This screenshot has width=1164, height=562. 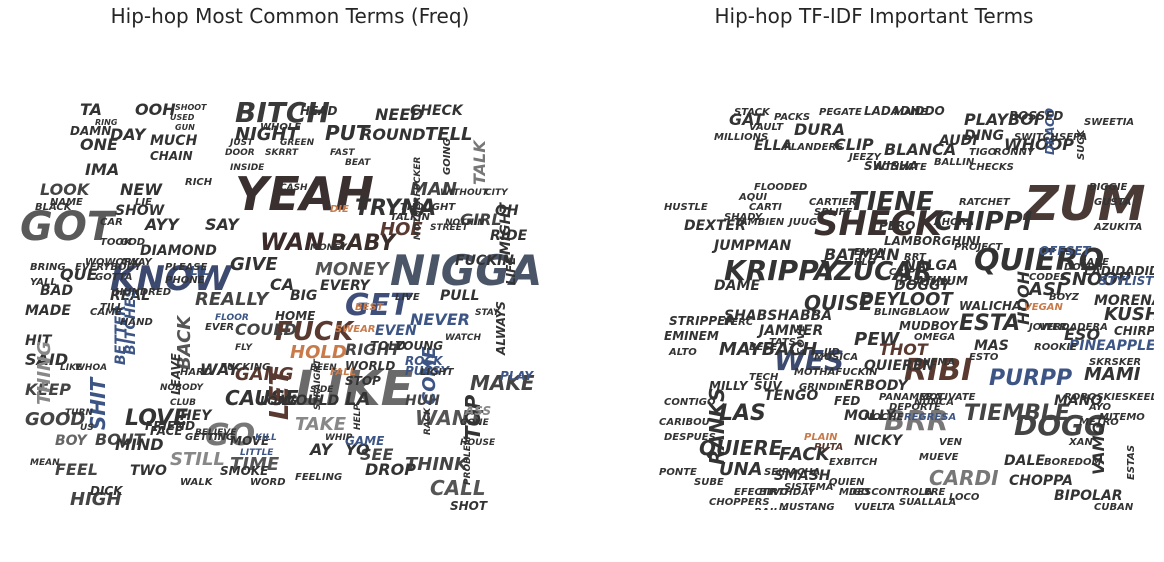 What do you see at coordinates (900, 167) in the screenshot?
I see `right-cloud-word: ACTIVATE` at bounding box center [900, 167].